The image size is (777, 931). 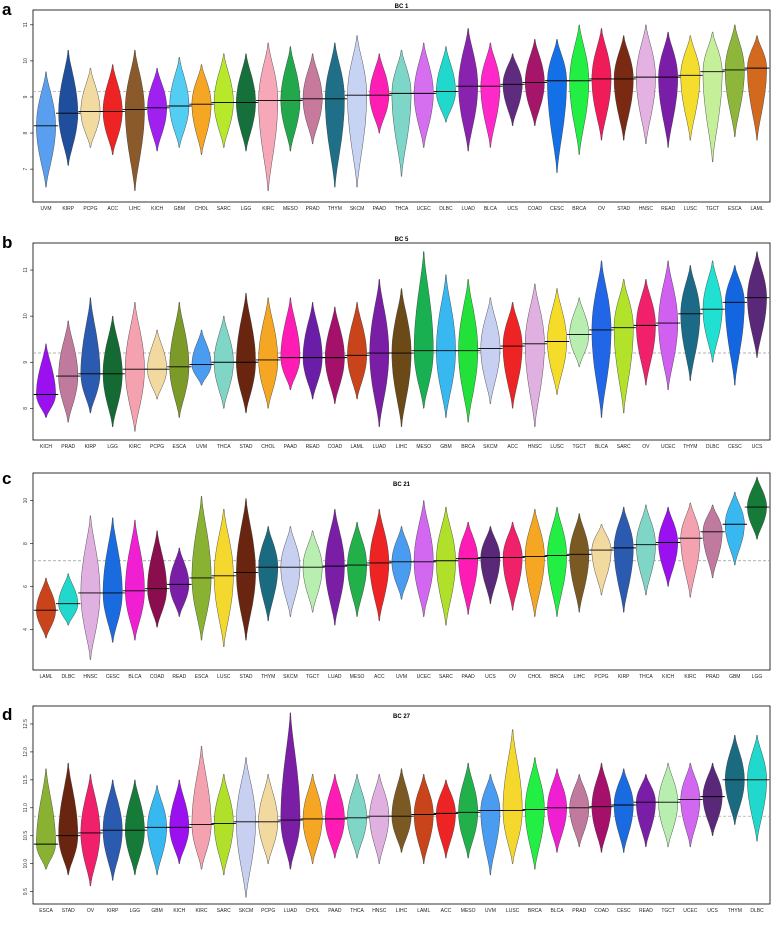 I want to click on y-tick-label: 7, so click(x=26, y=169).